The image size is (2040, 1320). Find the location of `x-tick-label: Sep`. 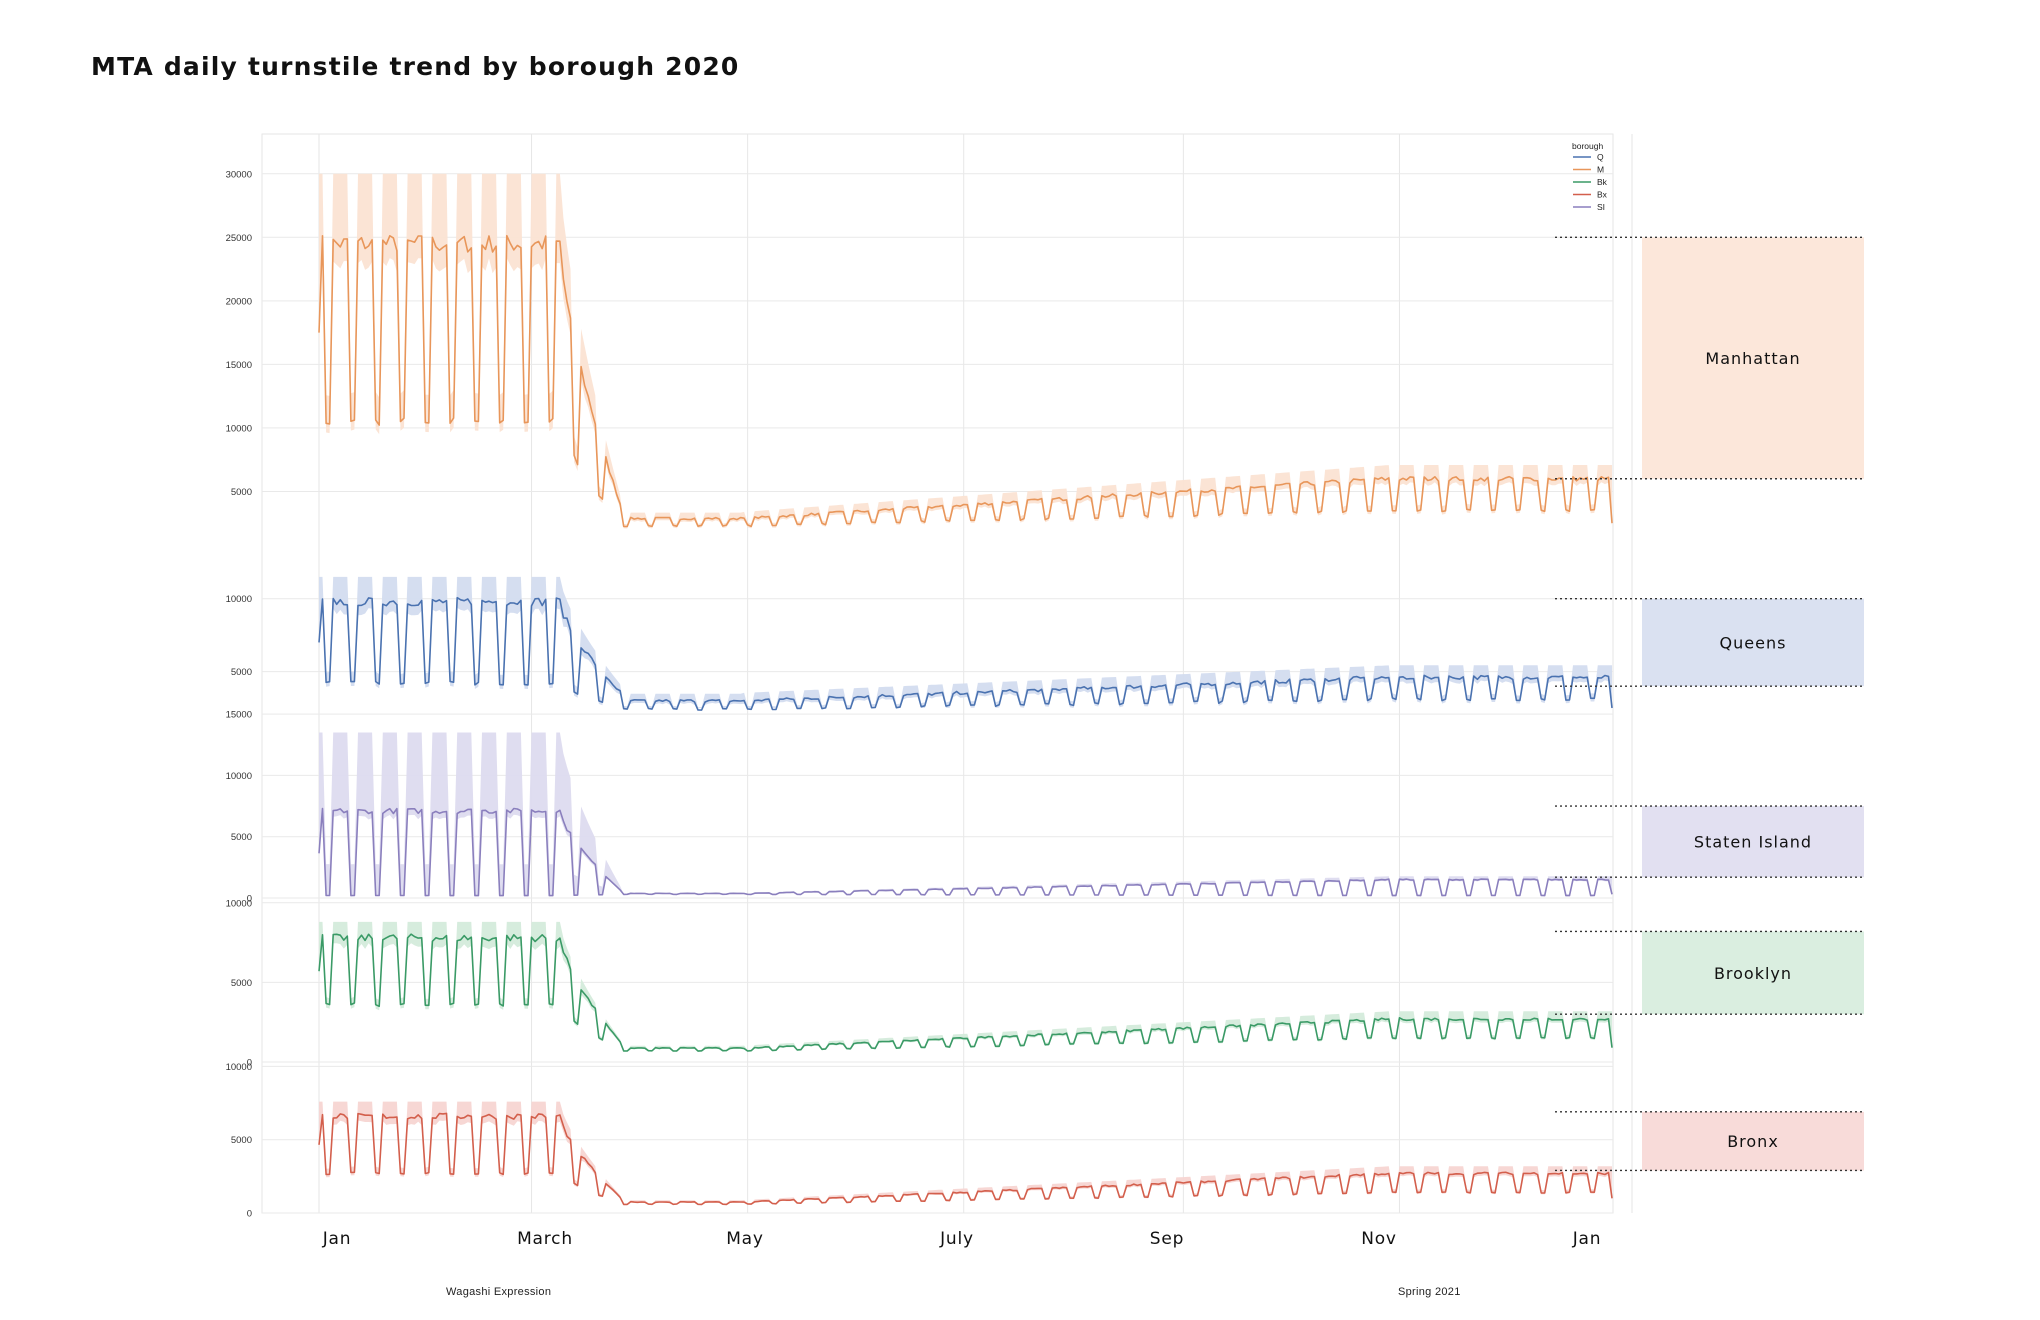

x-tick-label: Sep is located at coordinates (1167, 1239).